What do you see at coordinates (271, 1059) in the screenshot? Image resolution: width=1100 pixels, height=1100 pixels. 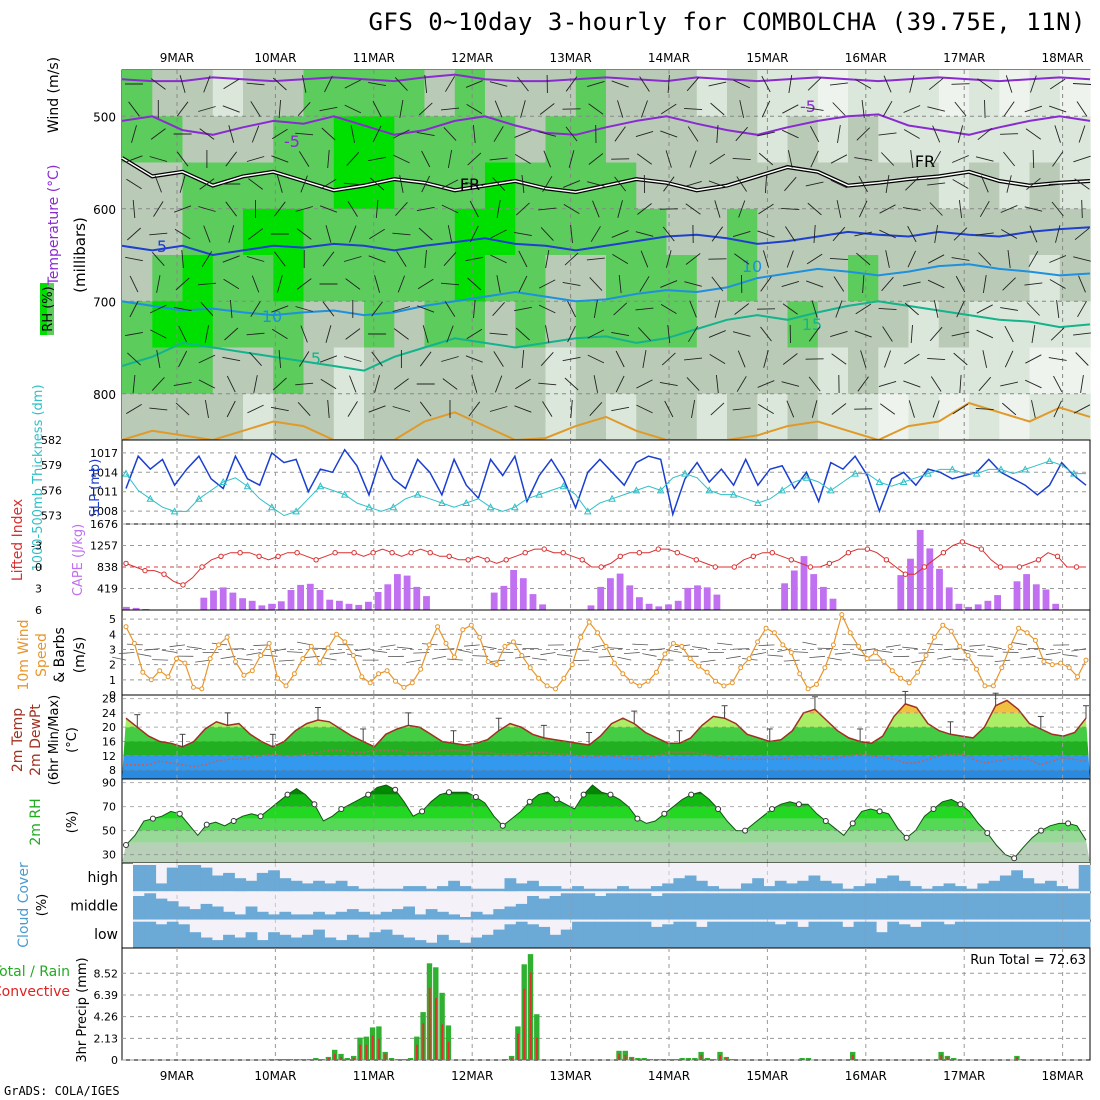 I see `precip-total-bar` at bounding box center [271, 1059].